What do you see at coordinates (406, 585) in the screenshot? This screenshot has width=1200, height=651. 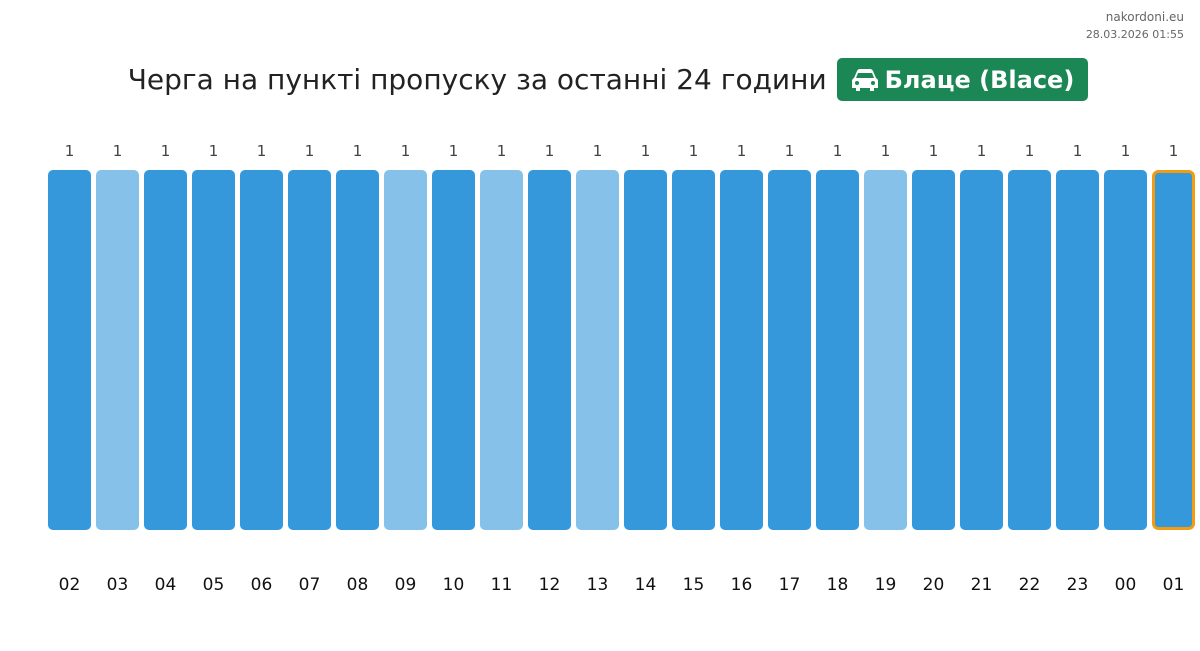 I see `x-tick-label: 09` at bounding box center [406, 585].